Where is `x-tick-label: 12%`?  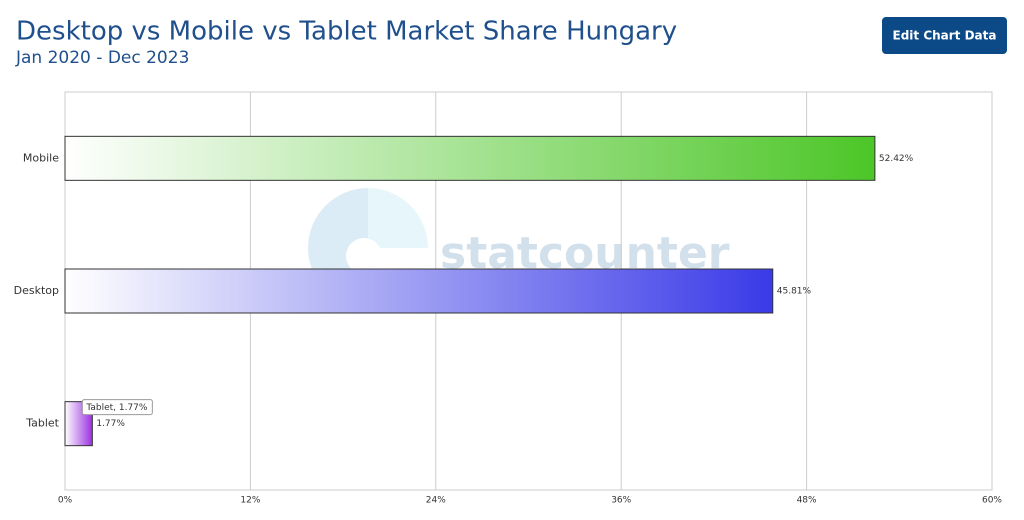
x-tick-label: 12% is located at coordinates (250, 501).